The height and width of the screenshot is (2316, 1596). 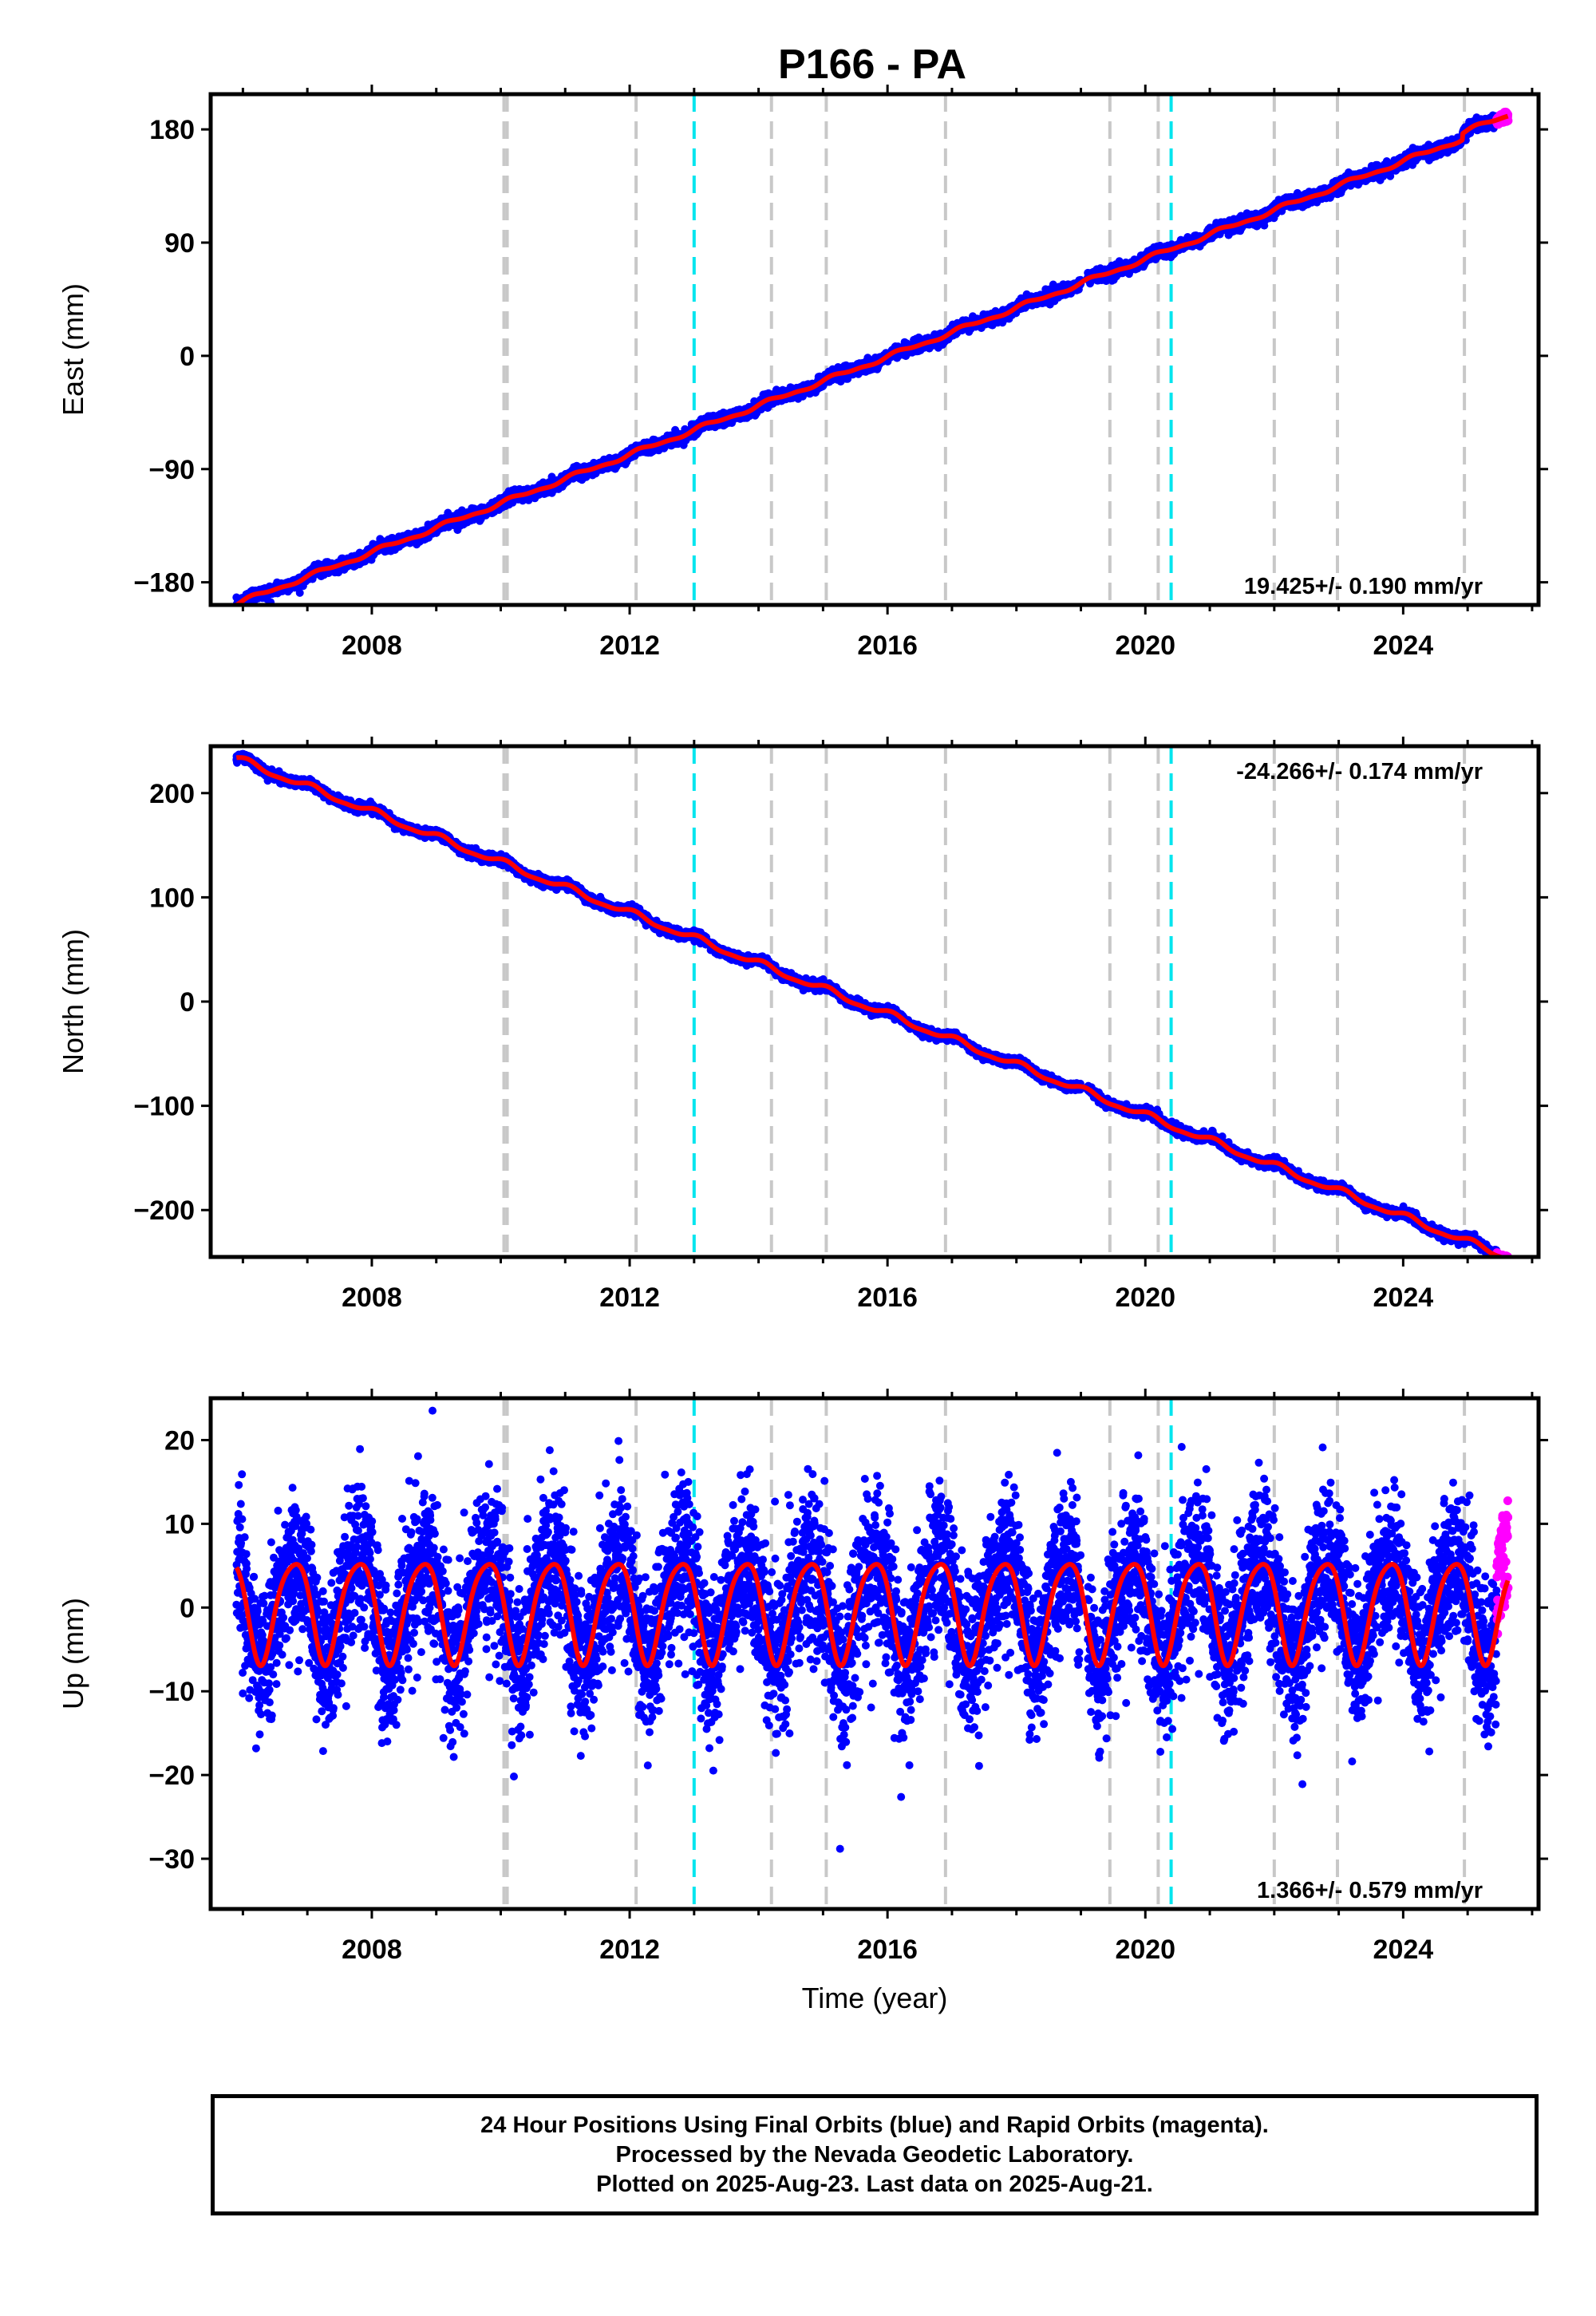 I want to click on figure-title: P166 - PA, so click(x=872, y=64).